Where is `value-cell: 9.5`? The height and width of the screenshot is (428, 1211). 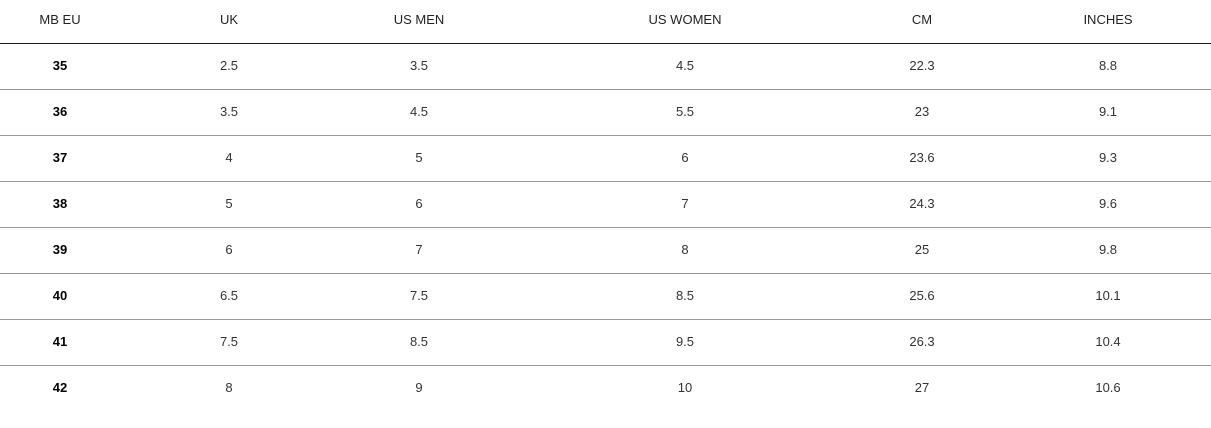 value-cell: 9.5 is located at coordinates (685, 341).